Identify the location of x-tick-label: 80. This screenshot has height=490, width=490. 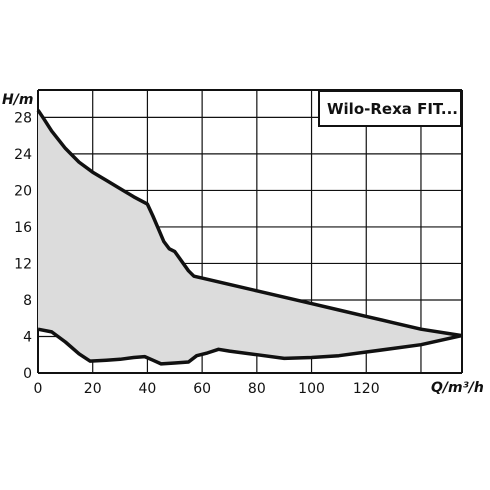
(257, 389).